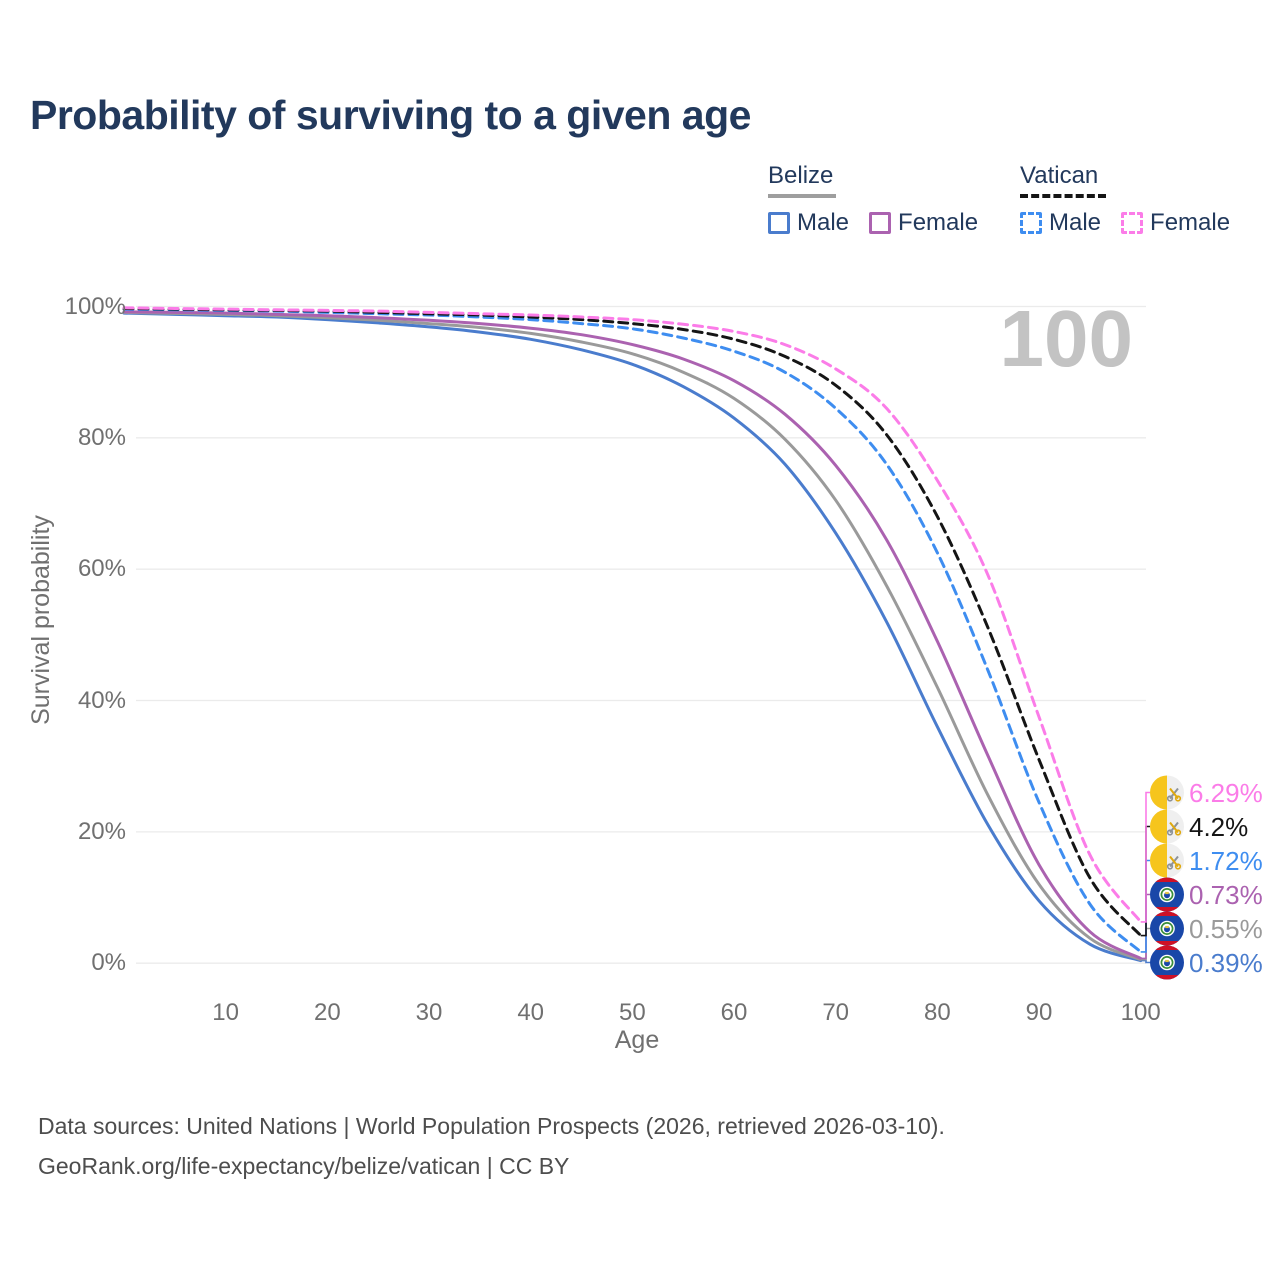  I want to click on end-label-vatican-both-sexes: 4.2%, so click(1219, 826).